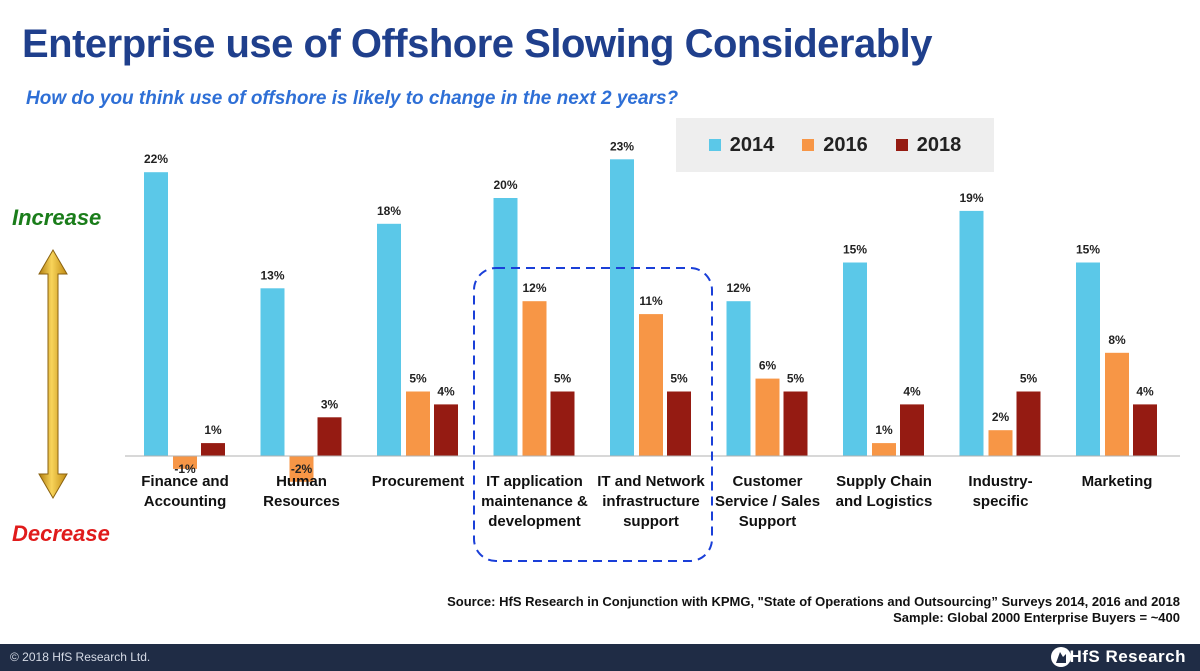  Describe the element at coordinates (1001, 417) in the screenshot. I see `data-label-2016-7: 2%` at that location.